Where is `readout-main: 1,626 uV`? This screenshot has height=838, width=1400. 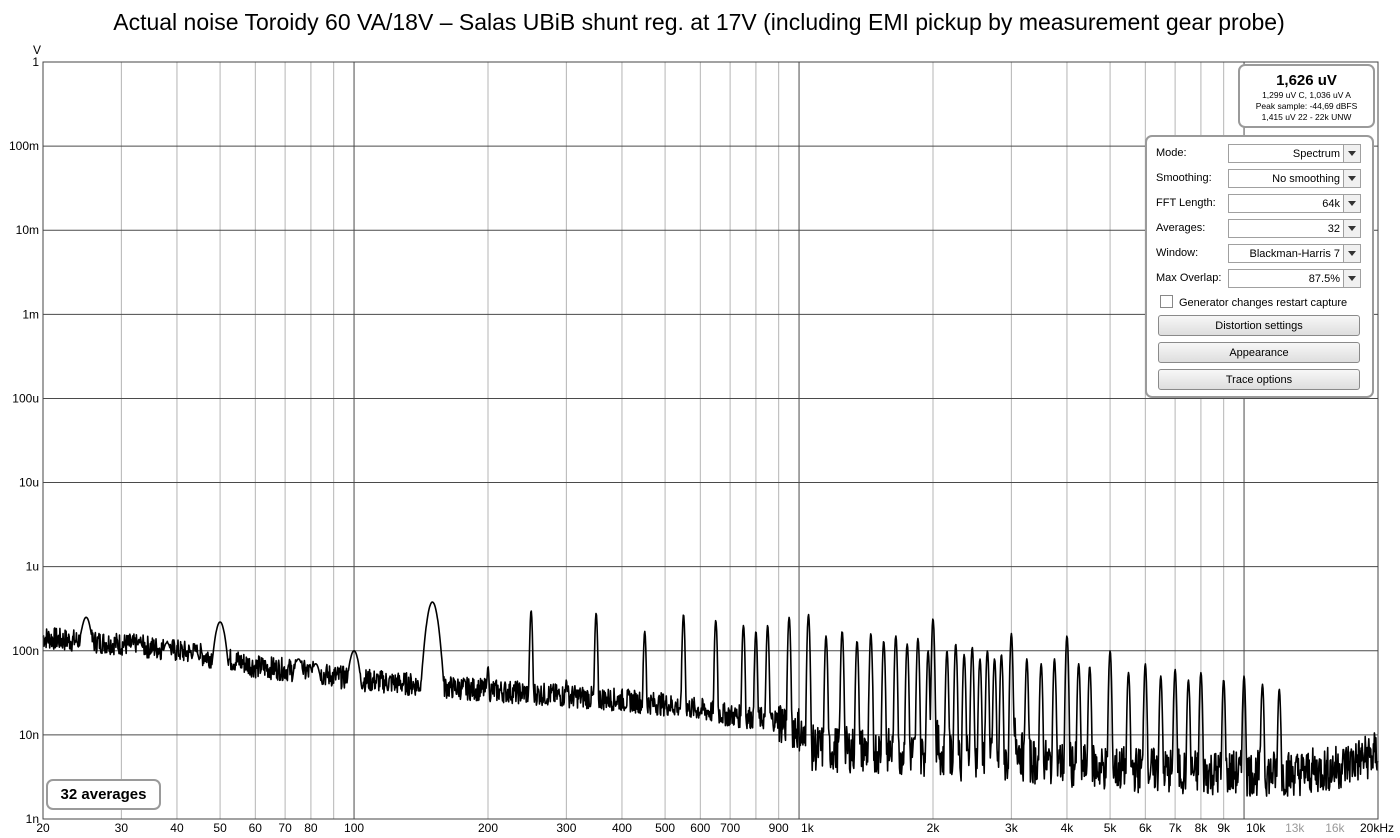
readout-main: 1,626 uV is located at coordinates (1306, 80).